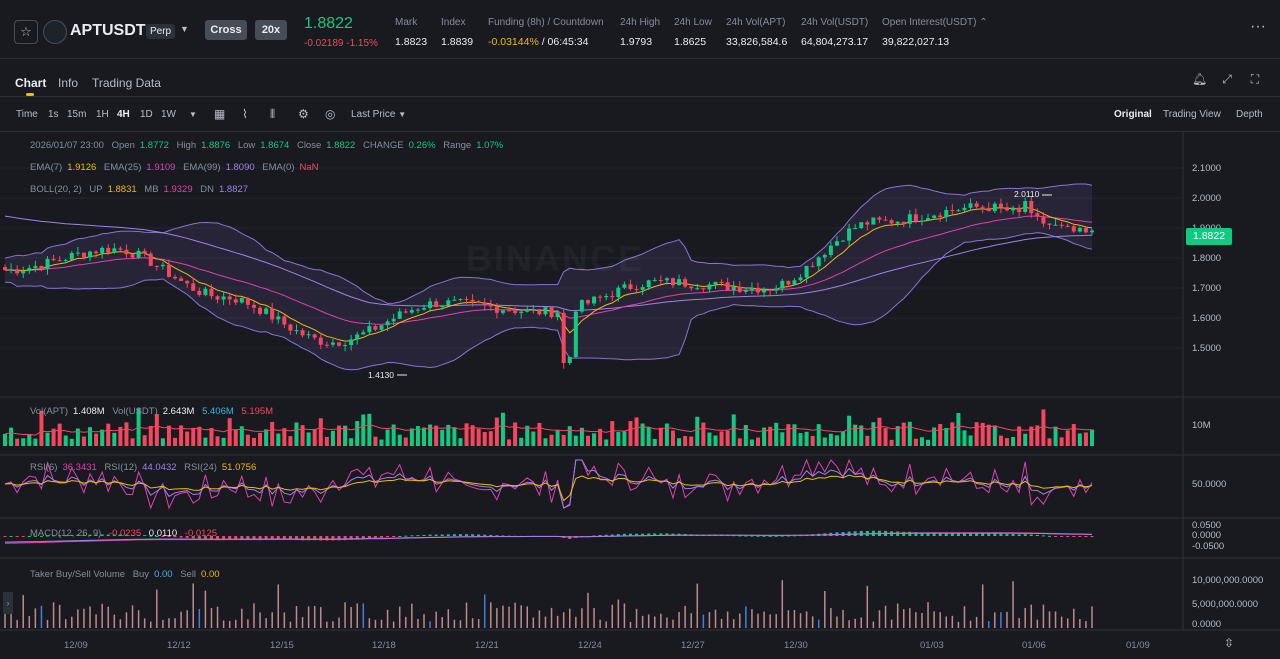 Image resolution: width=1280 pixels, height=659 pixels. I want to click on symbol-name: APTUSDT, so click(108, 30).